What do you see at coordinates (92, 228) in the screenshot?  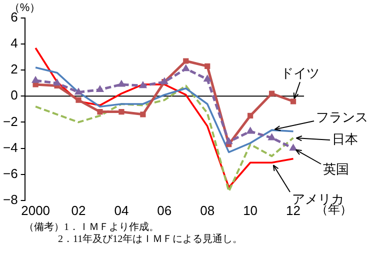 I see `text: （備考）1．ＩＭＦより作成。` at bounding box center [92, 228].